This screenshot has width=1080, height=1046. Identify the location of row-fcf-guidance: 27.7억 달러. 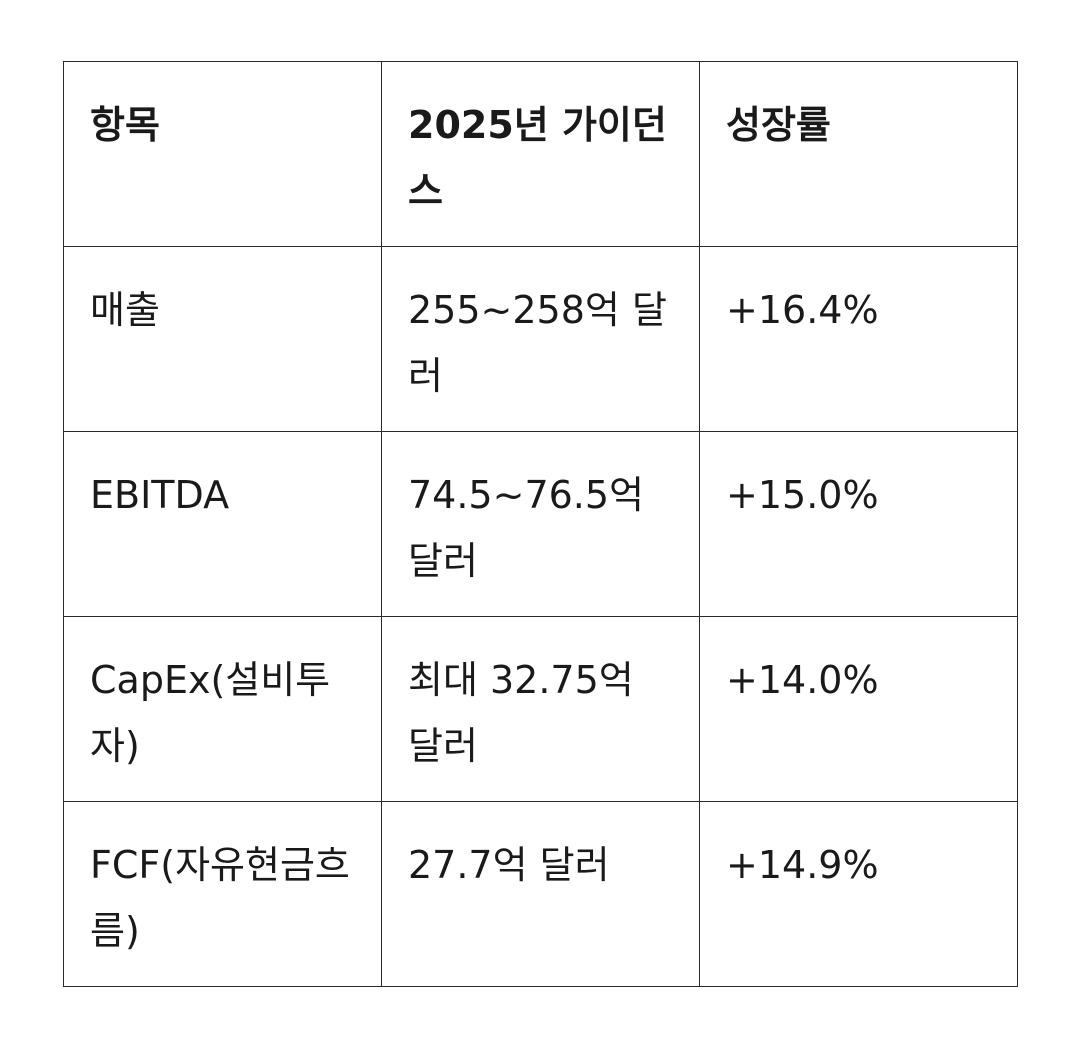
(540, 894).